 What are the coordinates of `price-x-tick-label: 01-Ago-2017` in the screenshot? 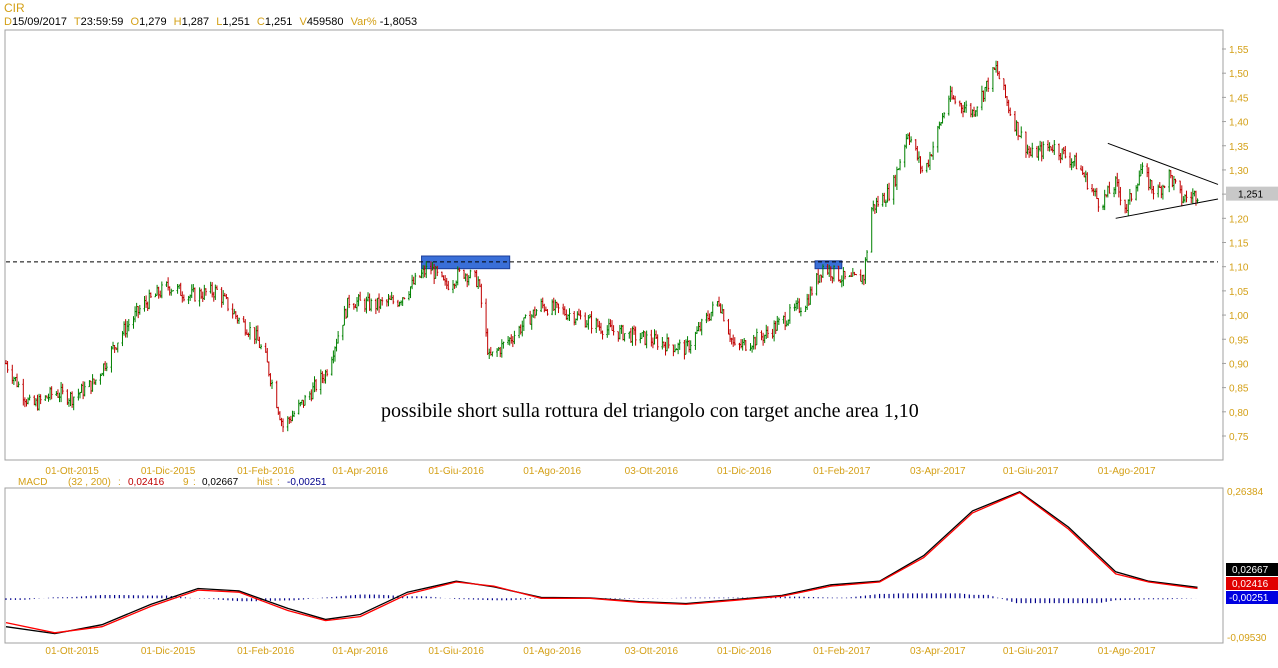 It's located at (1127, 471).